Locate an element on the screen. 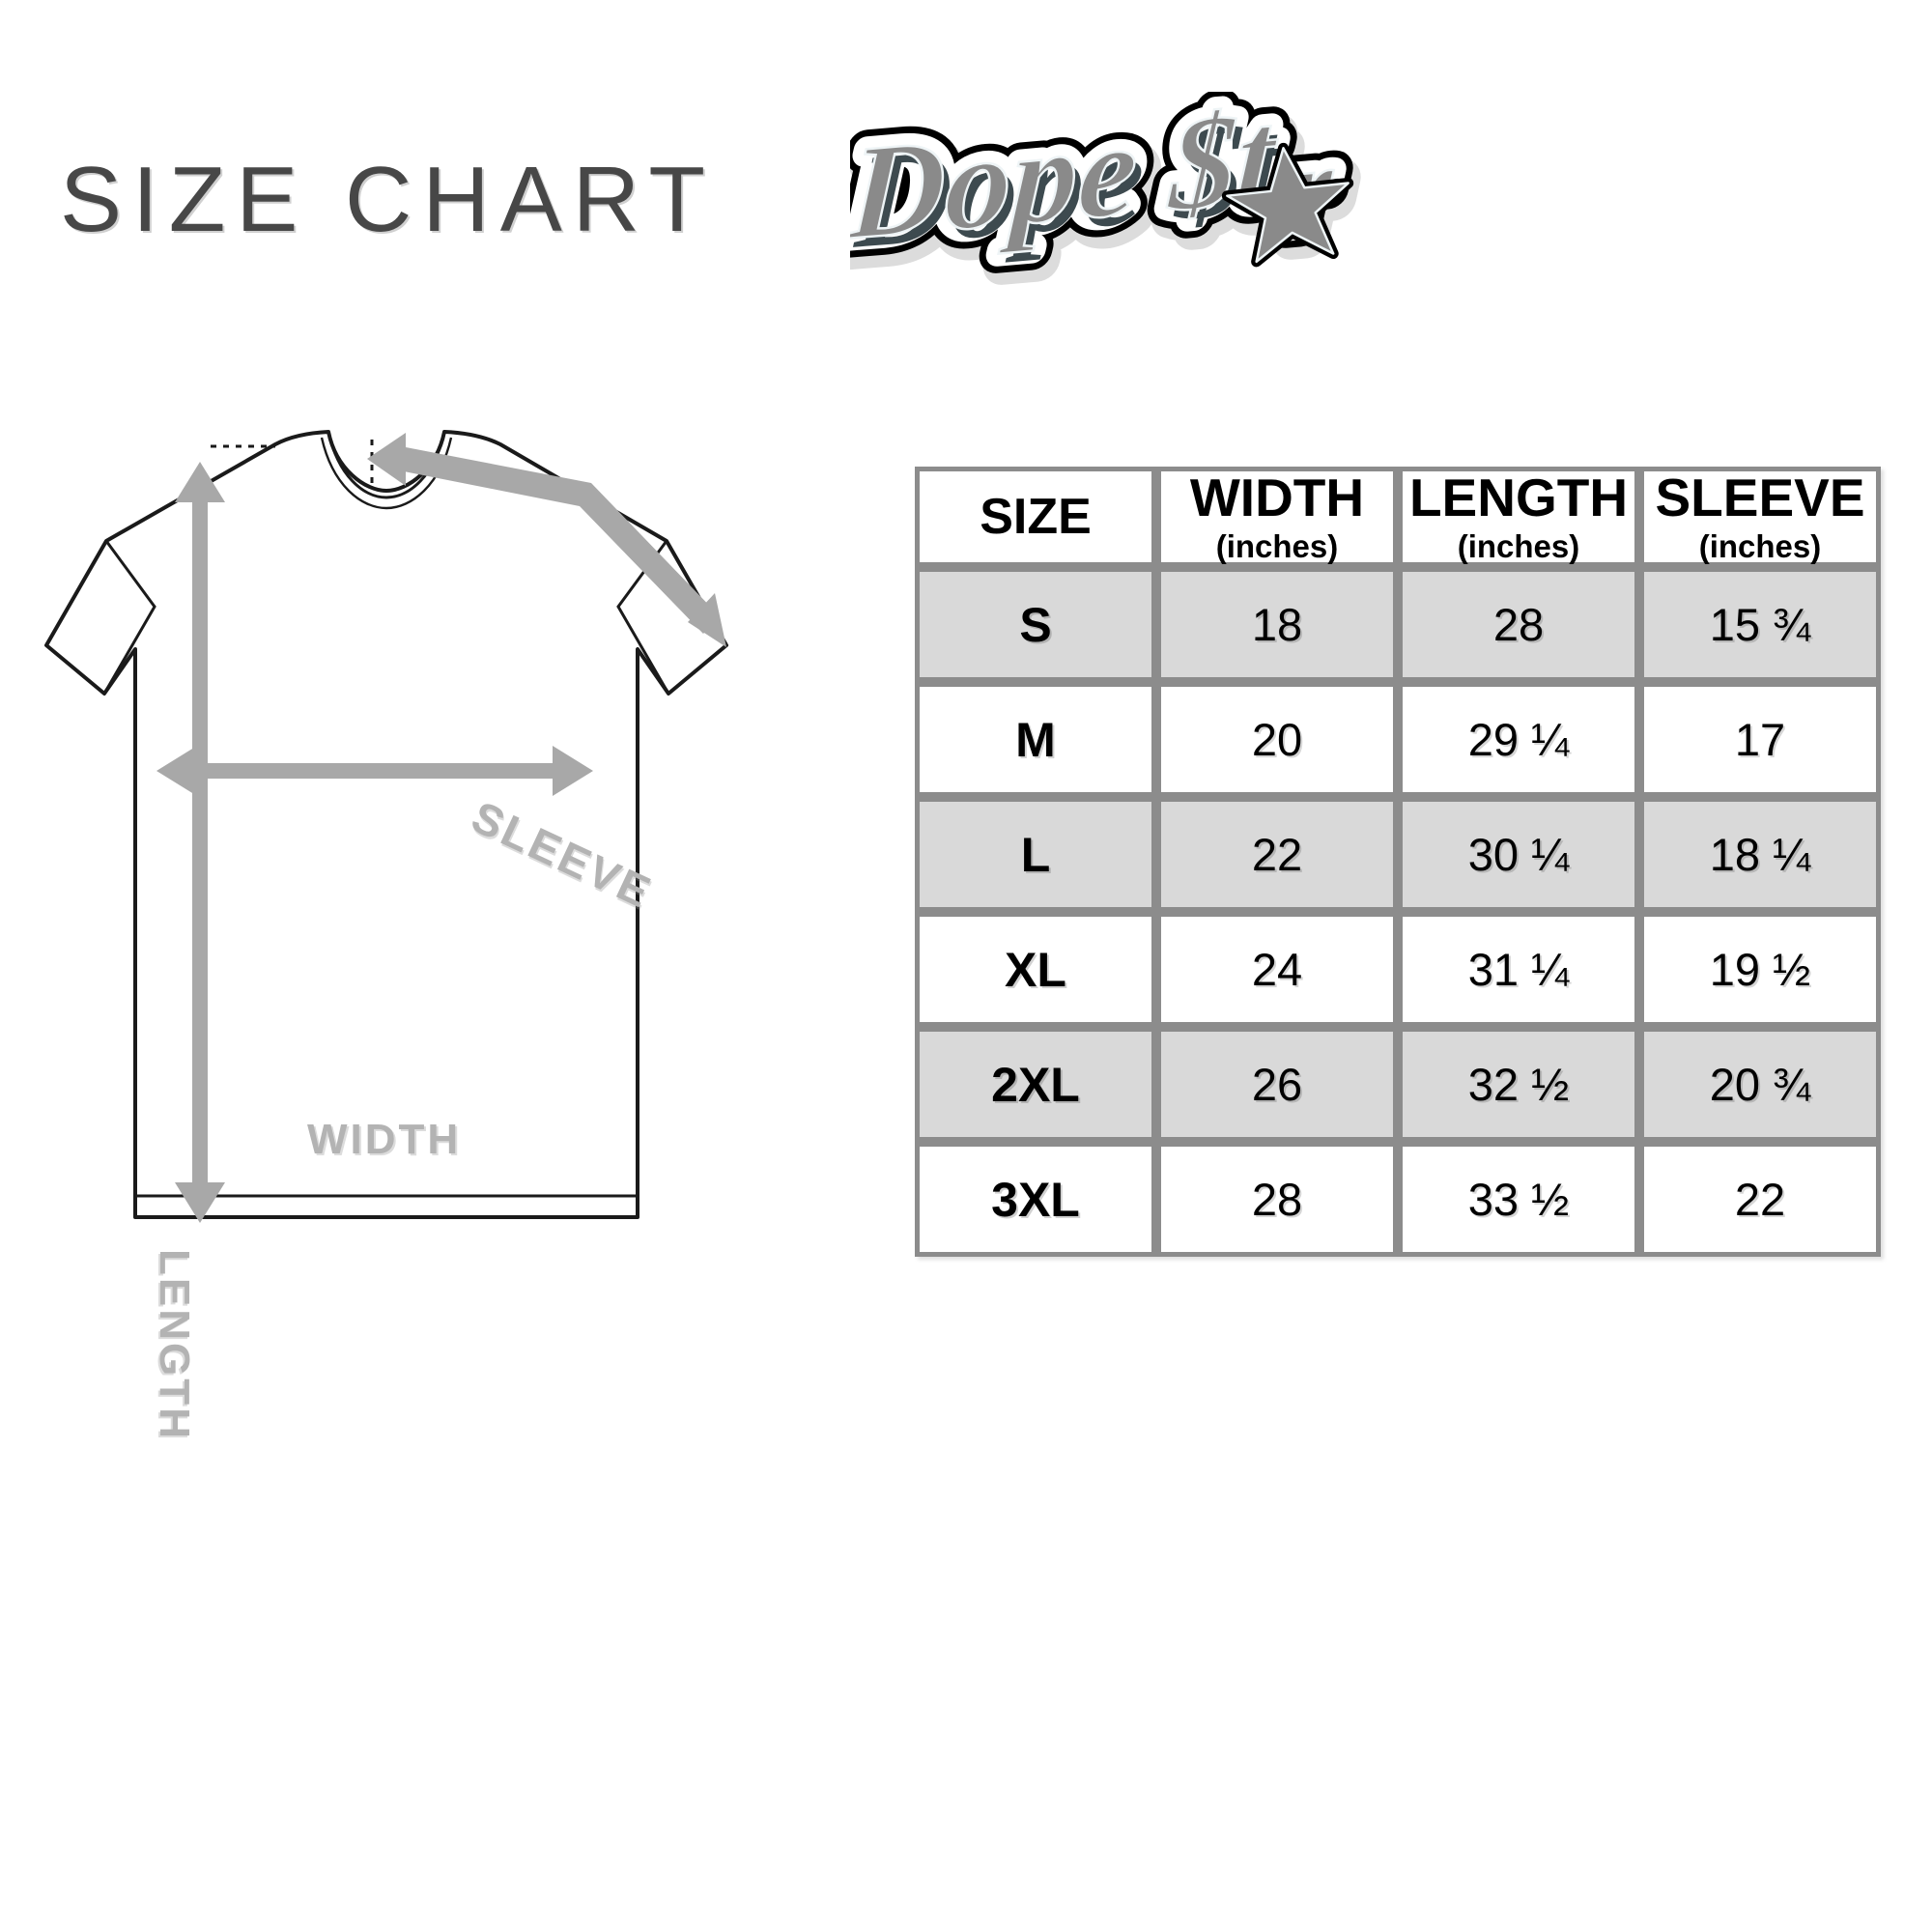  cell-length: 29 ¼ is located at coordinates (1518, 739).